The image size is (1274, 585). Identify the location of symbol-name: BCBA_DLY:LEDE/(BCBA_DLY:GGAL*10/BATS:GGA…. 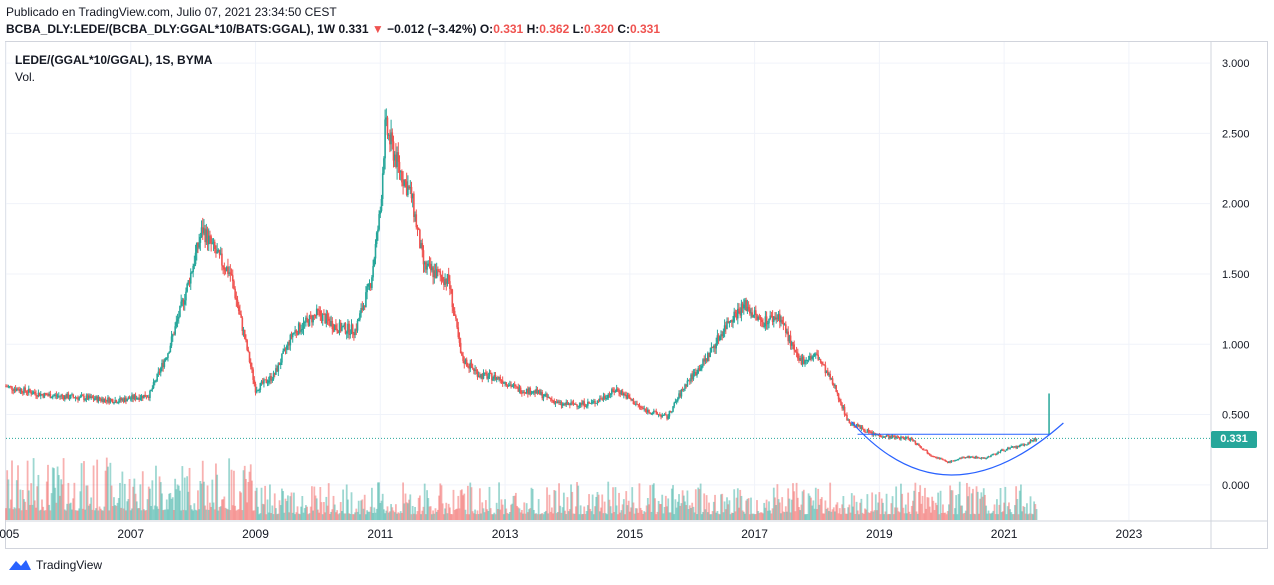
(171, 29).